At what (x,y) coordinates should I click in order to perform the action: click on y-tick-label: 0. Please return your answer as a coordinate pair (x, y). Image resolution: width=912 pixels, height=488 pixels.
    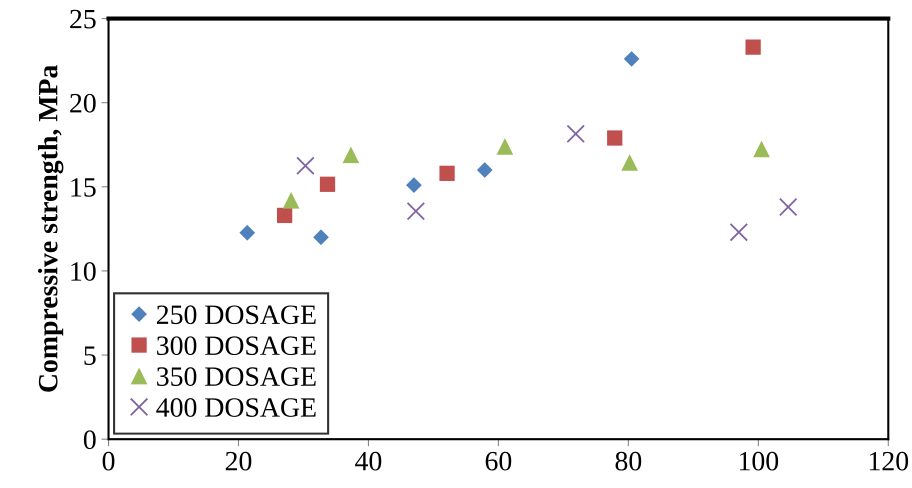
    Looking at the image, I should click on (90, 440).